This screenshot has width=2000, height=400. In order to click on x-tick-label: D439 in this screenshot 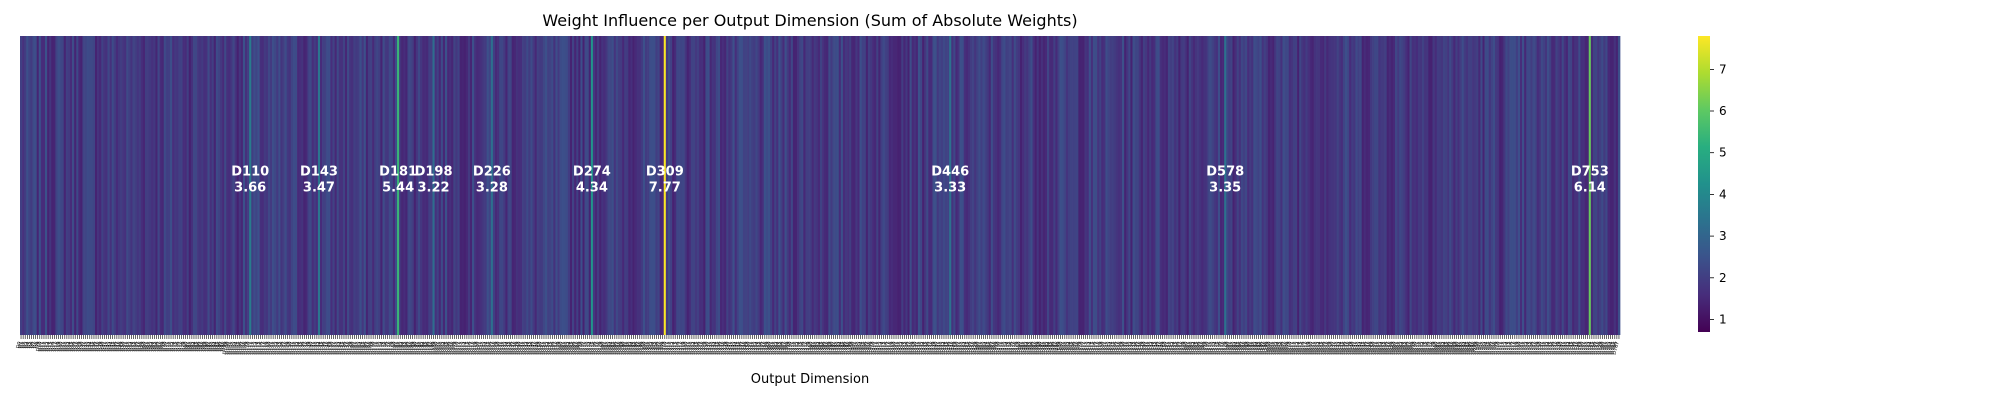, I will do `click(932, 348)`.